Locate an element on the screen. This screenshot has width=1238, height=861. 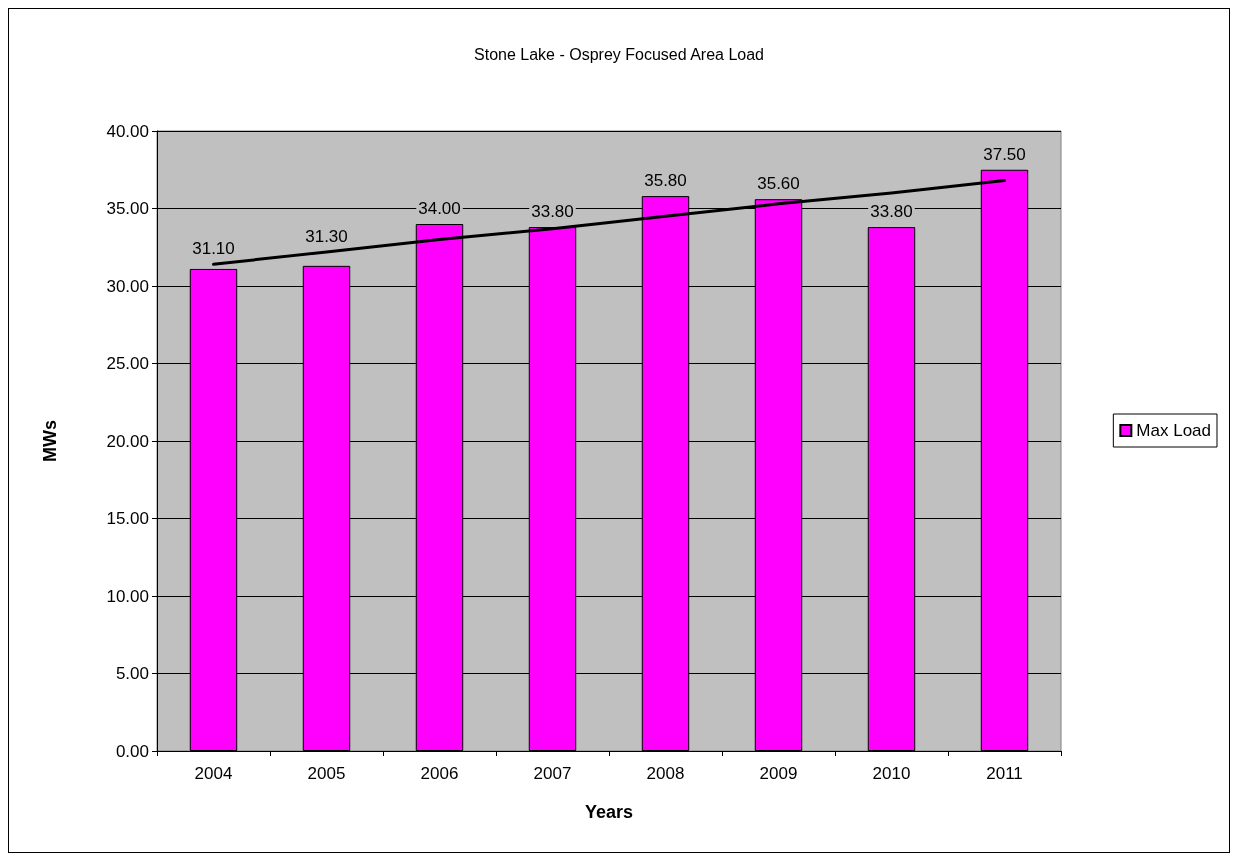
y-tick-label: 15.00 is located at coordinates (127, 518).